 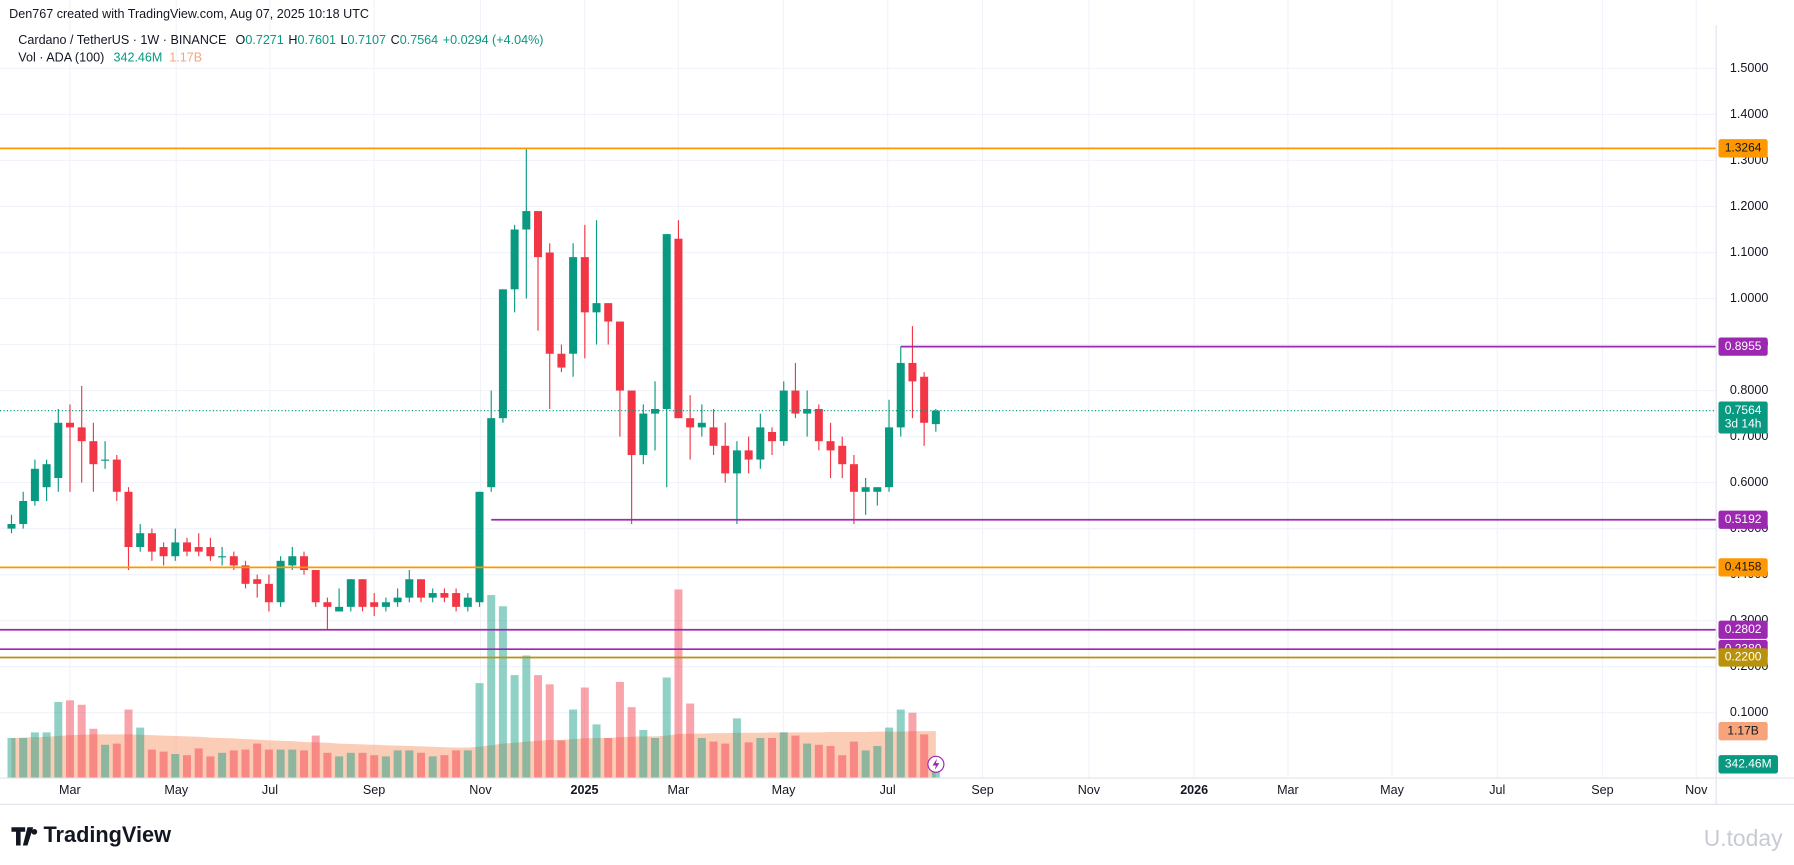 I want to click on level-label: 0.2200, so click(x=1743, y=657).